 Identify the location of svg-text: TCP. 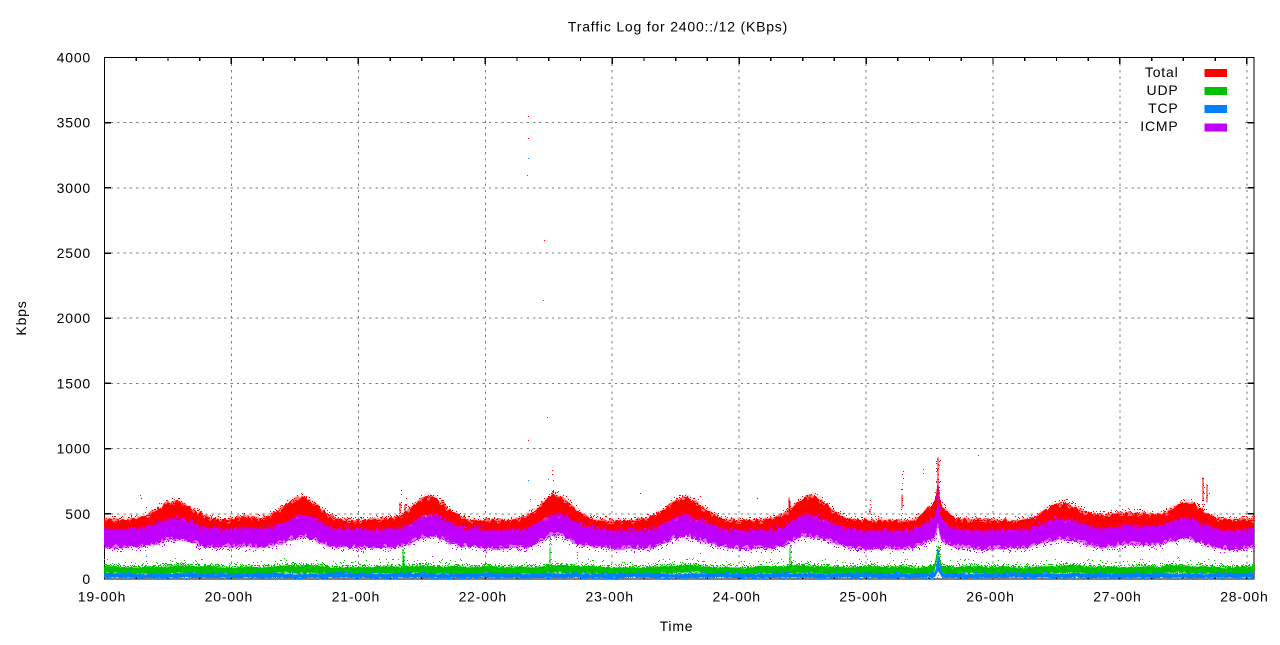
(1163, 108).